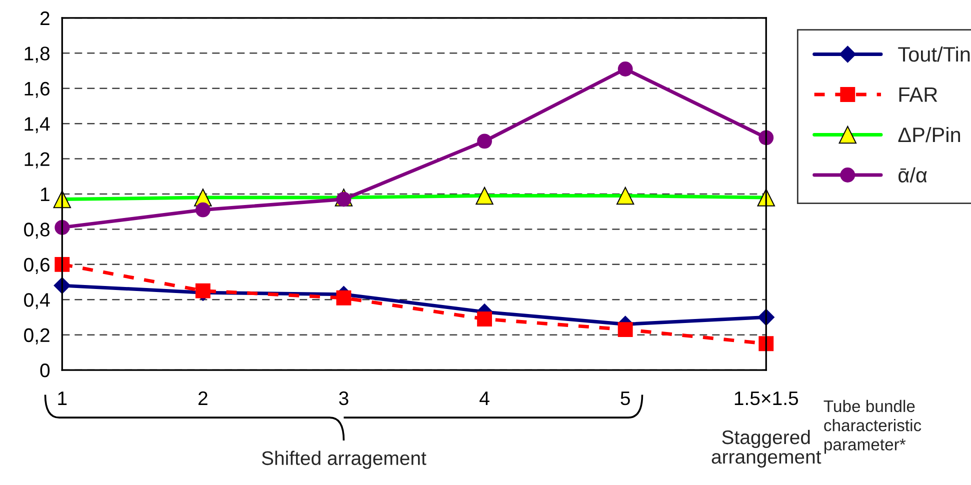  What do you see at coordinates (485, 398) in the screenshot?
I see `x-tick-label: 4` at bounding box center [485, 398].